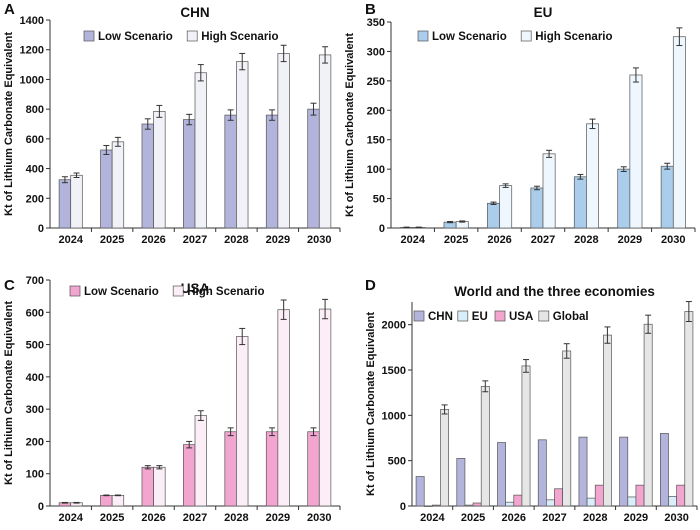 This screenshot has height=530, width=700. What do you see at coordinates (571, 317) in the screenshot?
I see `legend-label: Global` at bounding box center [571, 317].